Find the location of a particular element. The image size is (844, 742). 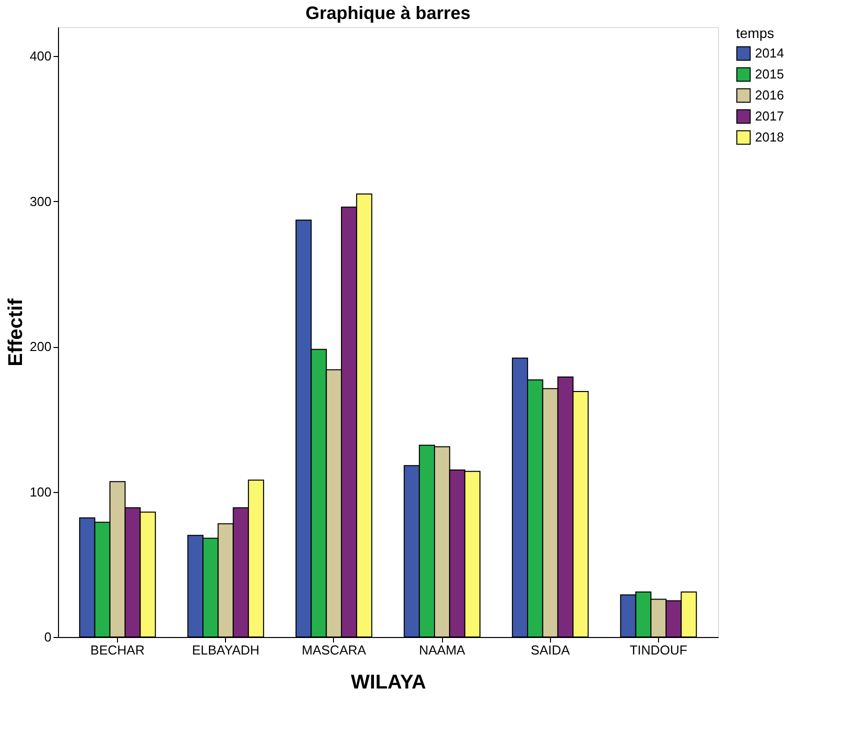

x-tick-label: SAIDA is located at coordinates (550, 650).